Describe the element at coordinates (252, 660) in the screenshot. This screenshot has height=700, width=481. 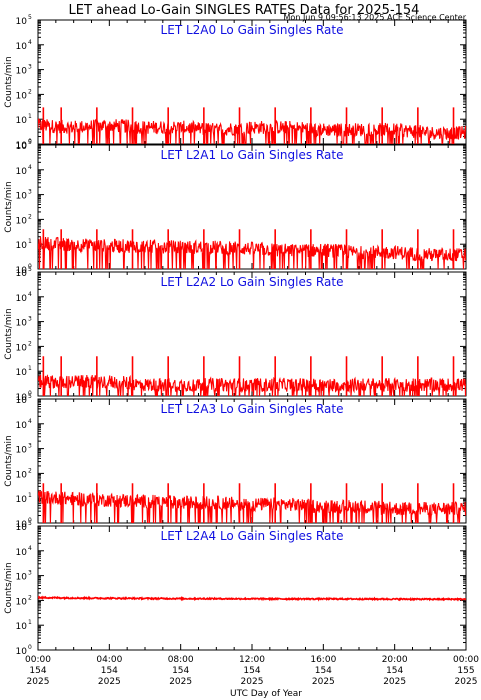
I see `x-tick-time: 12:00` at that location.